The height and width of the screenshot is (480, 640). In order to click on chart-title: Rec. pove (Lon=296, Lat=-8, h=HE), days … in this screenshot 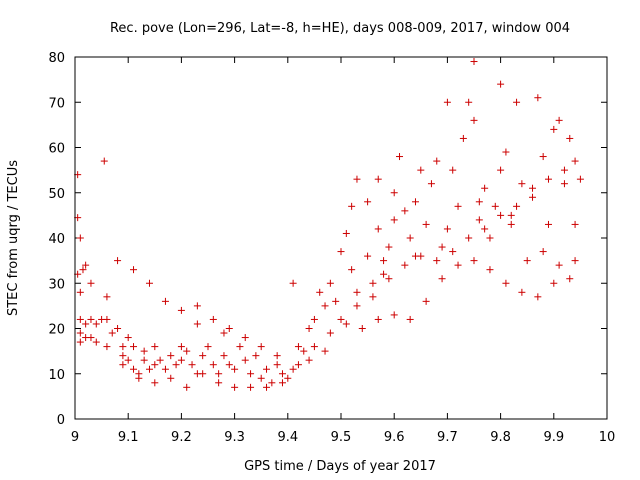, I will do `click(340, 28)`.